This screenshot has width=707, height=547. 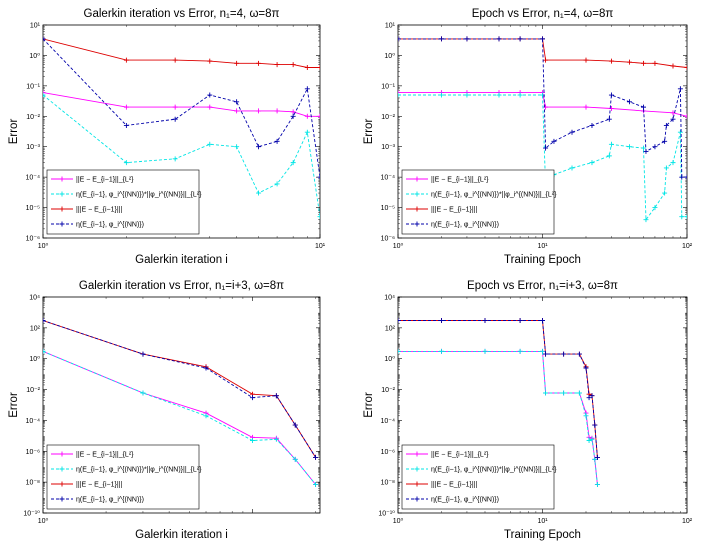 I want to click on y-tick-label: 10¹, so click(x=35, y=26).